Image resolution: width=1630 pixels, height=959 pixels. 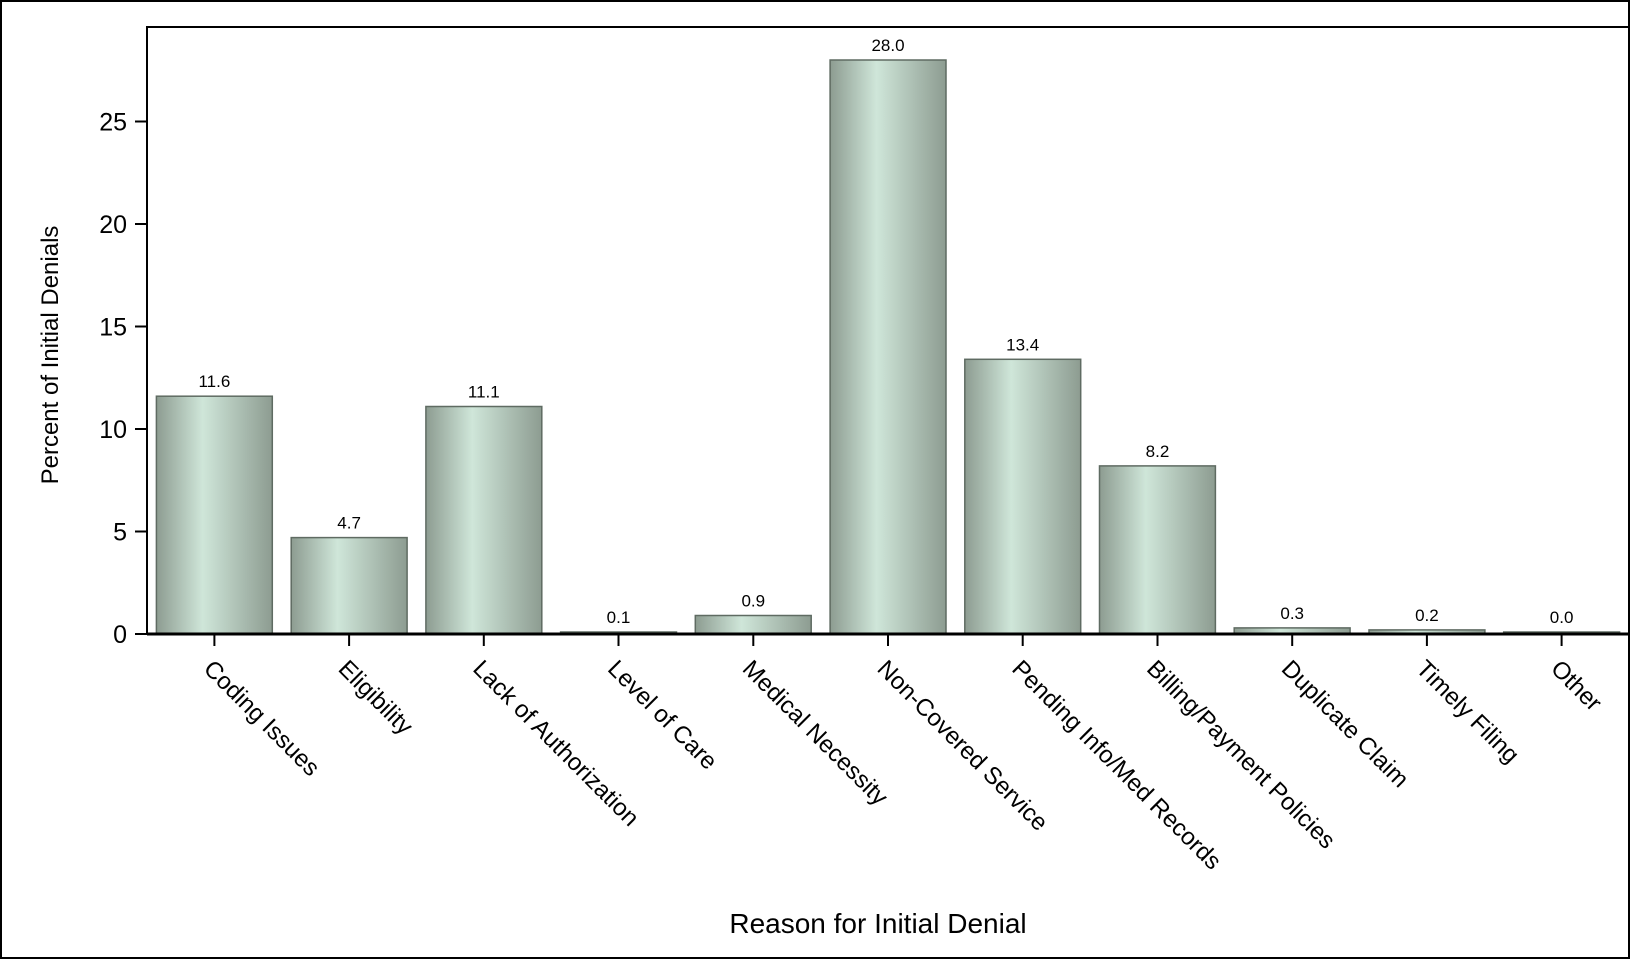 I want to click on data-label: 13.4, so click(x=1022, y=344).